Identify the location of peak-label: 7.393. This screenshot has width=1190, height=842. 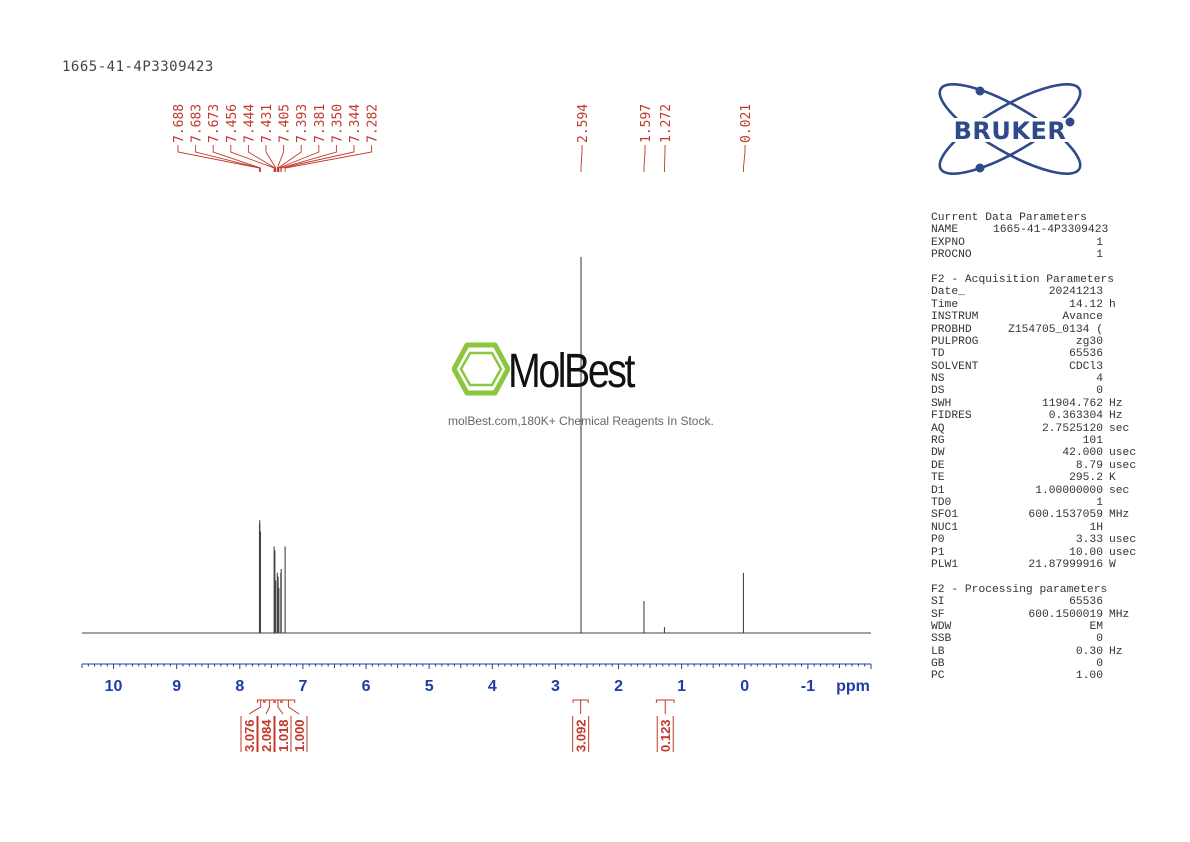
(302, 123).